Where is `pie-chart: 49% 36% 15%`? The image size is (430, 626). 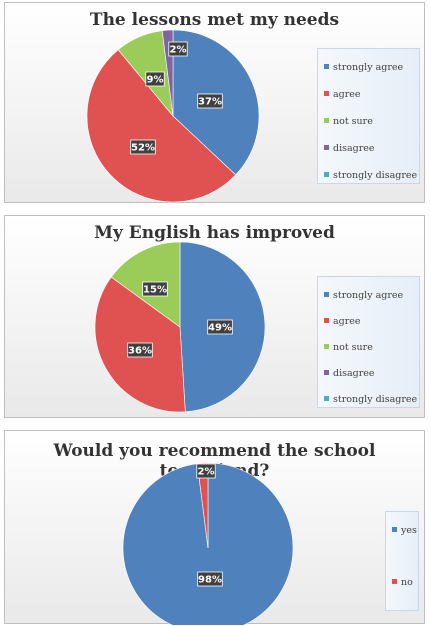 pie-chart: 49% 36% 15% is located at coordinates (180, 327).